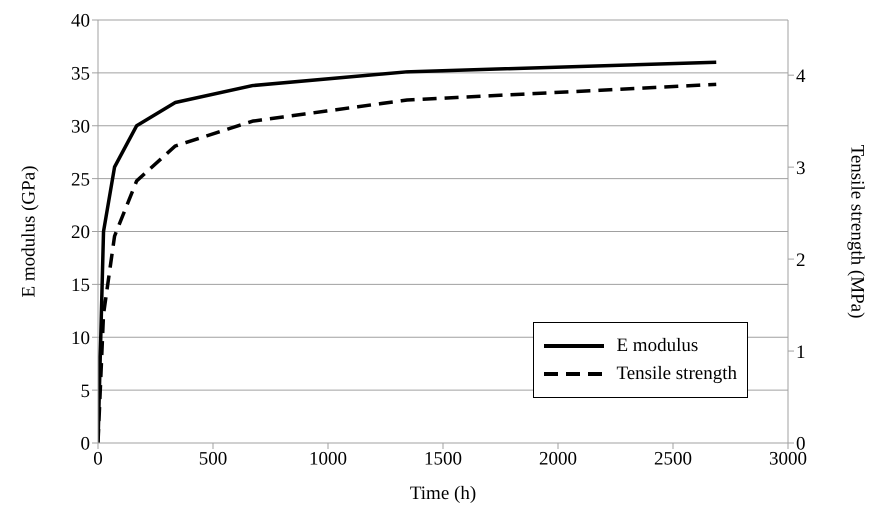 The width and height of the screenshot is (889, 523). Describe the element at coordinates (80, 338) in the screenshot. I see `y-tick-label: 10` at that location.